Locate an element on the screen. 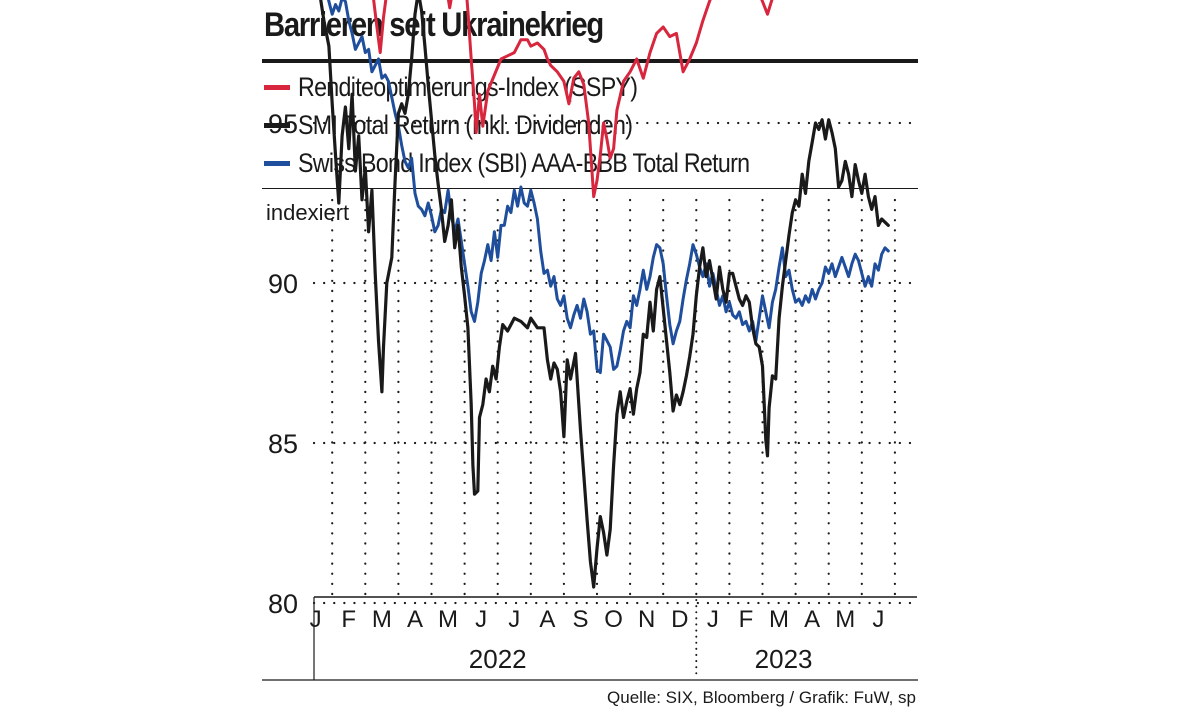 Image resolution: width=1179 pixels, height=713 pixels. y-tick-label: 95 is located at coordinates (283, 124).